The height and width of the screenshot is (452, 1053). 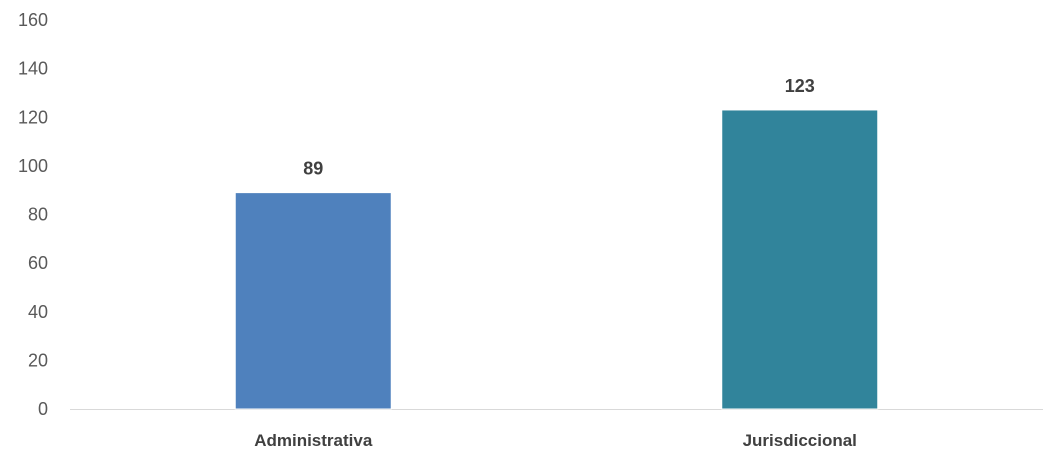 I want to click on y-tick-label: 40, so click(x=38, y=312).